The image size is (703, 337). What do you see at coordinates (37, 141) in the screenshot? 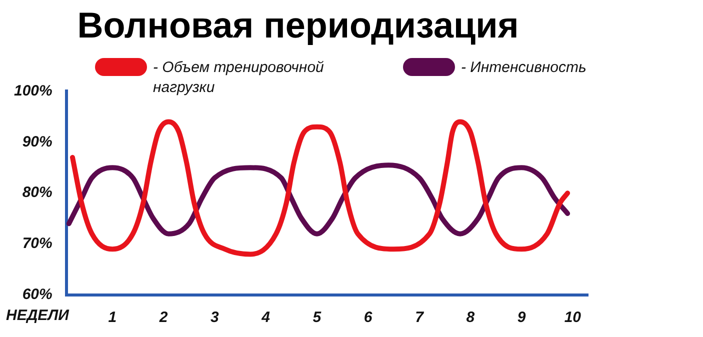
I see `y-tick-label: 90%` at bounding box center [37, 141].